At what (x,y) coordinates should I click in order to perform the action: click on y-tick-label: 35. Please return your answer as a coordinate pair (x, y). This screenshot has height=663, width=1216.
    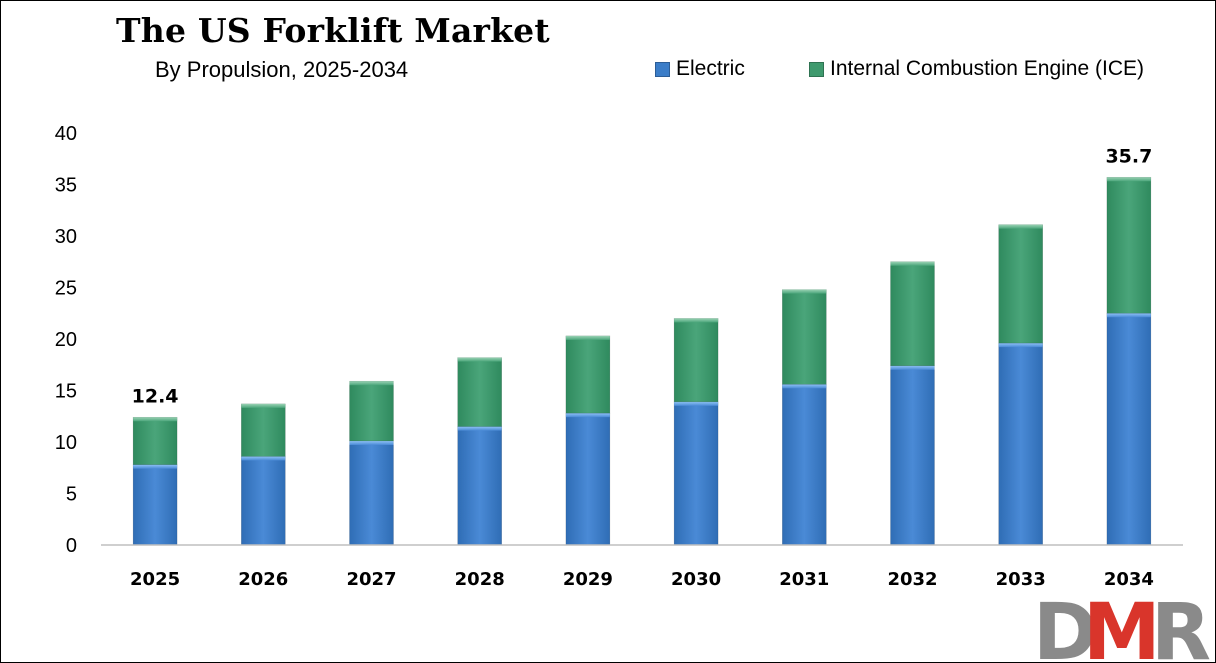
    Looking at the image, I should click on (66, 186).